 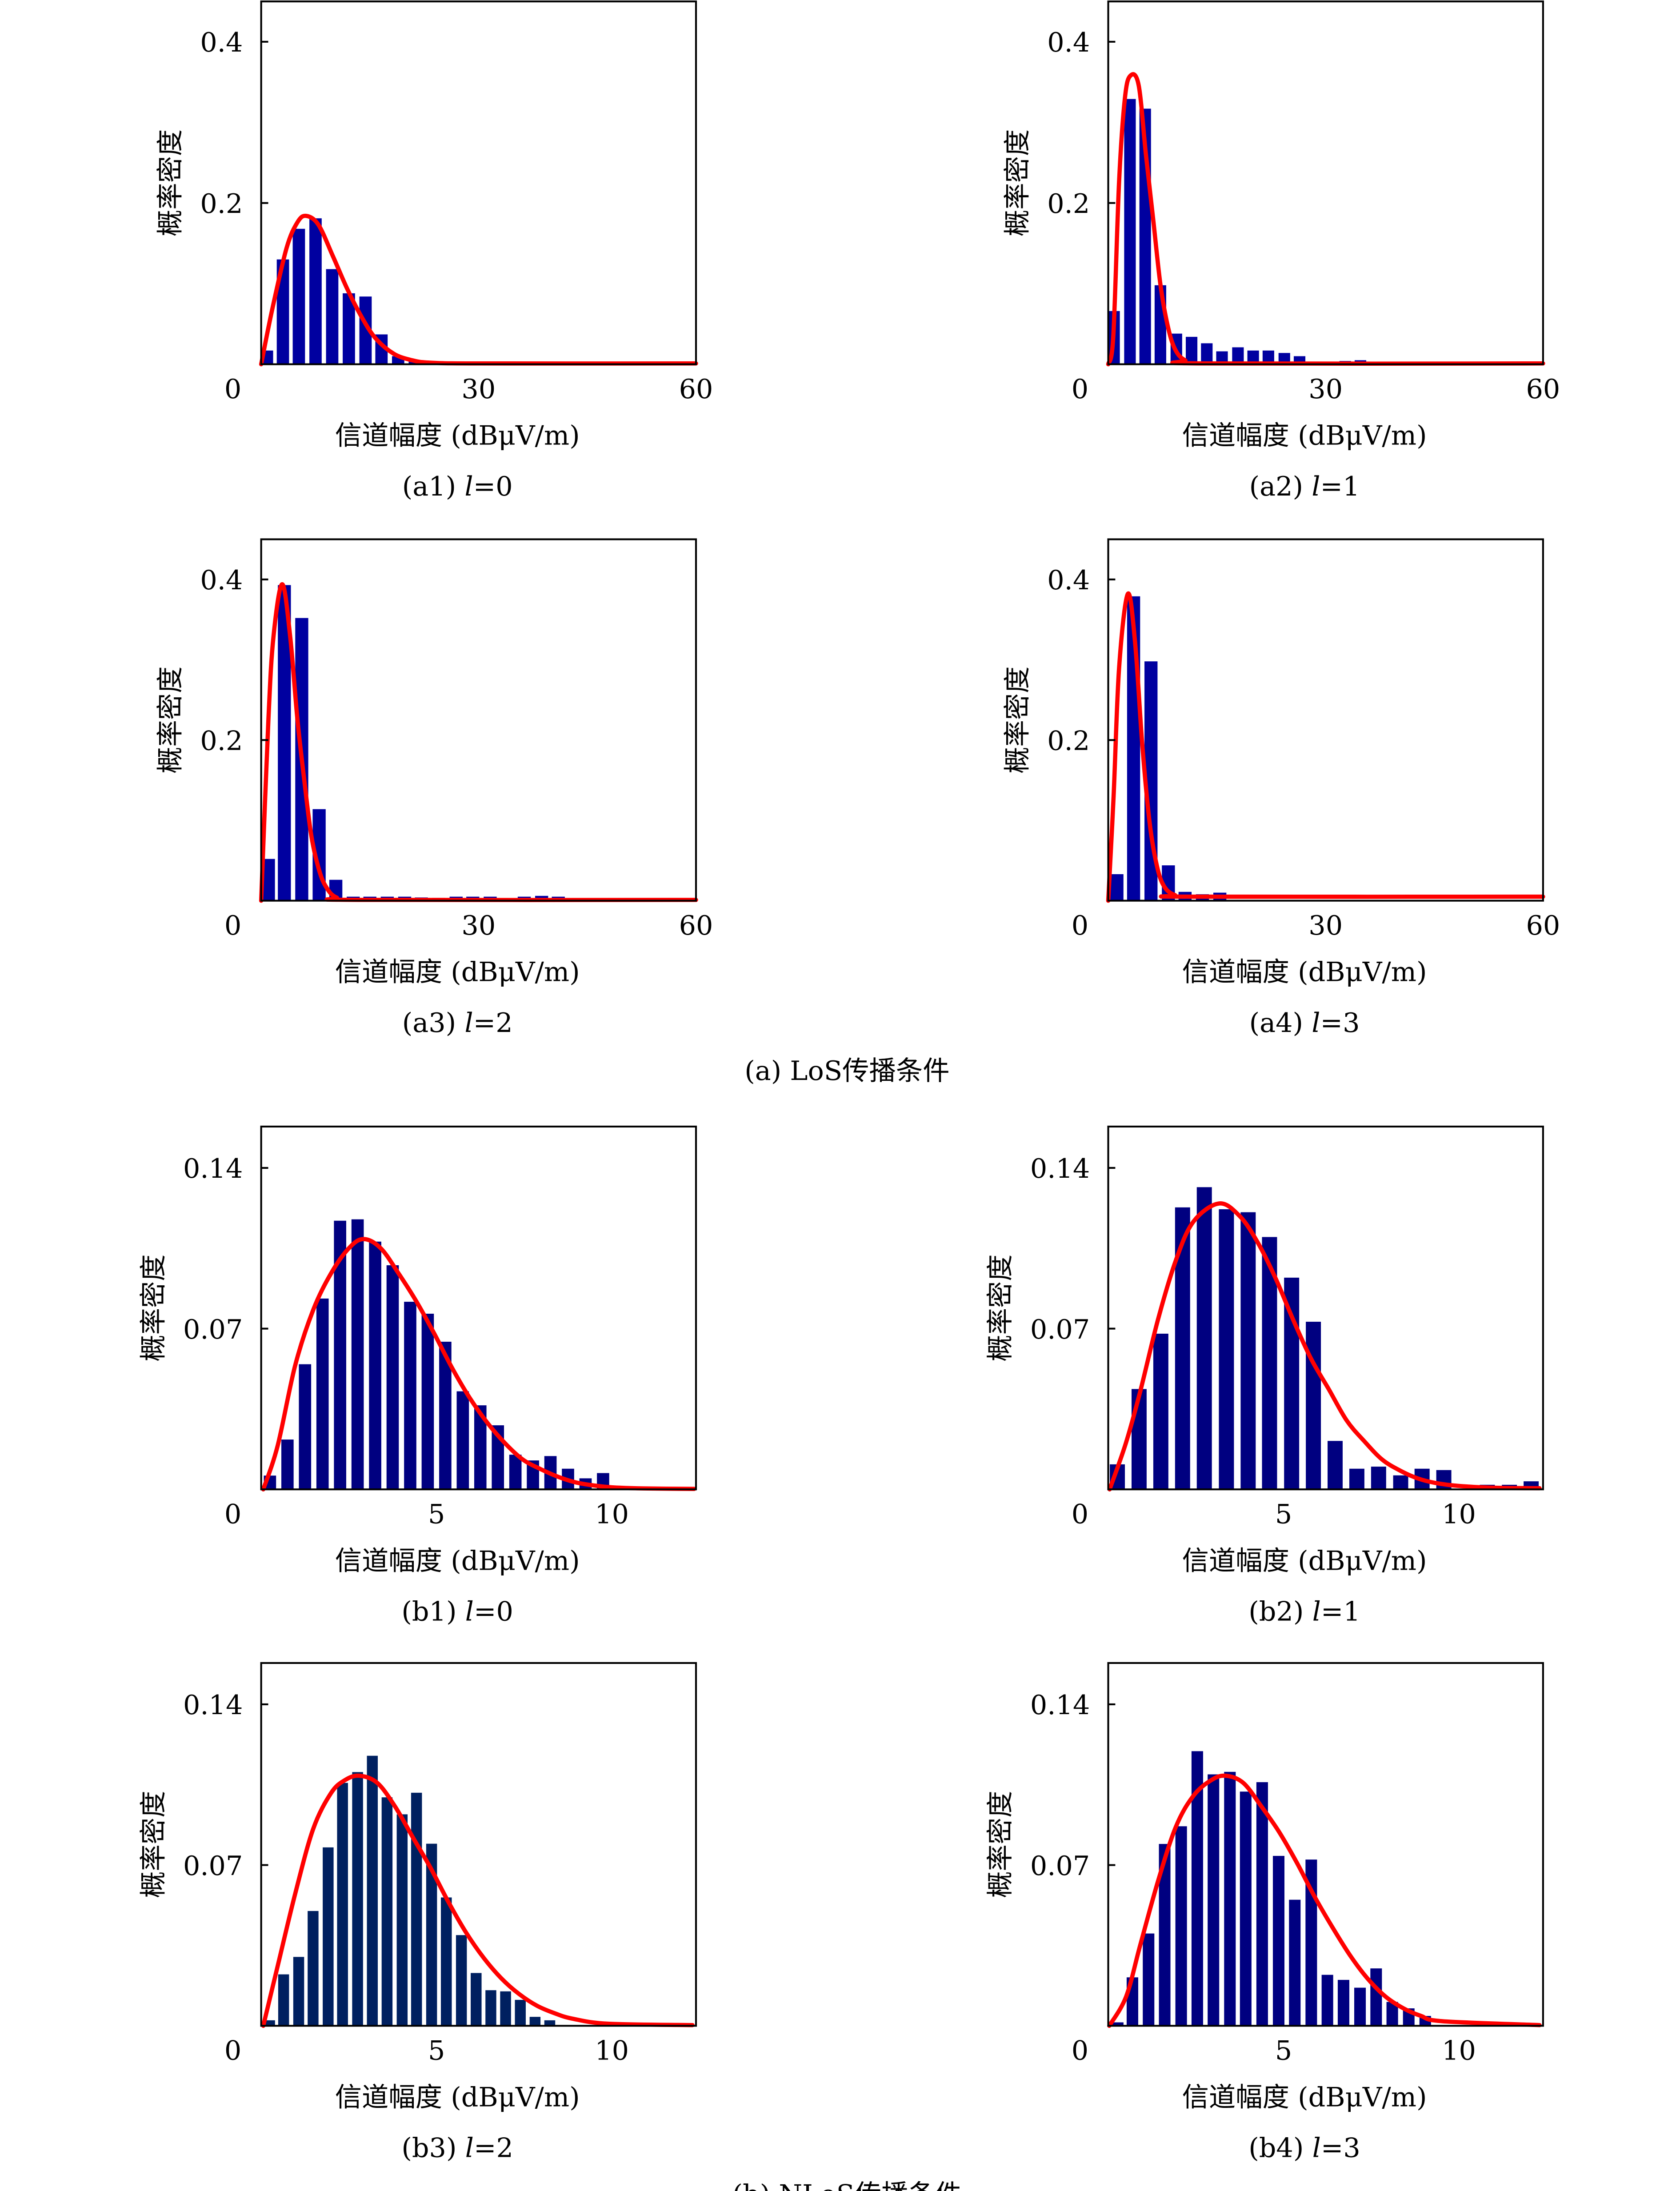 What do you see at coordinates (213, 1329) in the screenshot?
I see `ytick-label: 0.07` at bounding box center [213, 1329].